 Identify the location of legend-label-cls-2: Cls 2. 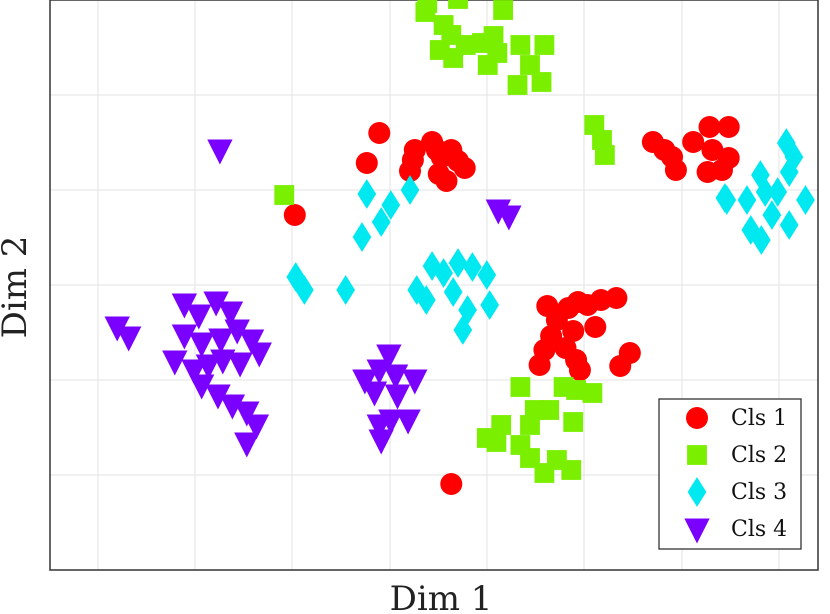
(759, 455).